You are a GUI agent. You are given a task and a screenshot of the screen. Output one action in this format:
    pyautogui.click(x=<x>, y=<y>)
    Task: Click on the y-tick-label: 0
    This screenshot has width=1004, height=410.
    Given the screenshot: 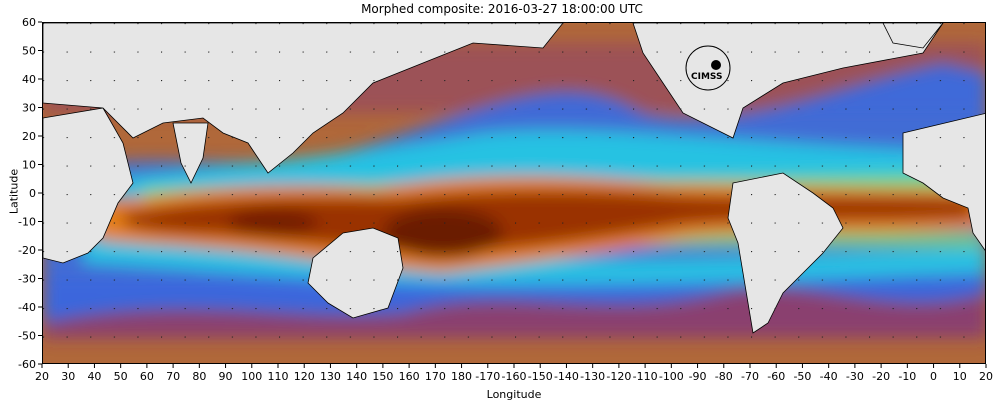 What is the action you would take?
    pyautogui.click(x=32, y=193)
    